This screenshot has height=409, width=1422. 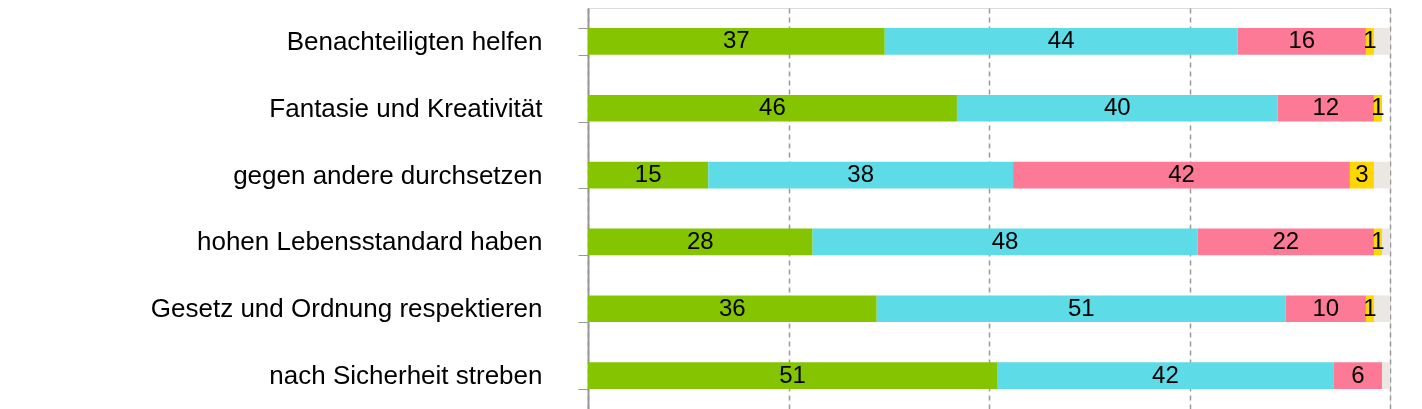 I want to click on data-label: 40, so click(x=1117, y=107).